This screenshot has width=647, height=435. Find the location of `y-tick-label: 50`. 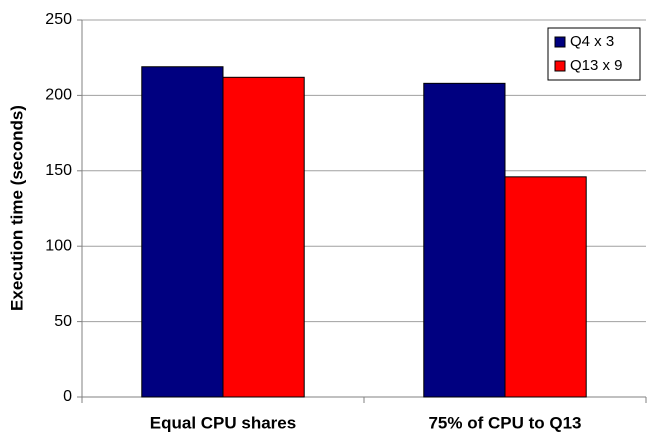

y-tick-label: 50 is located at coordinates (63, 321).